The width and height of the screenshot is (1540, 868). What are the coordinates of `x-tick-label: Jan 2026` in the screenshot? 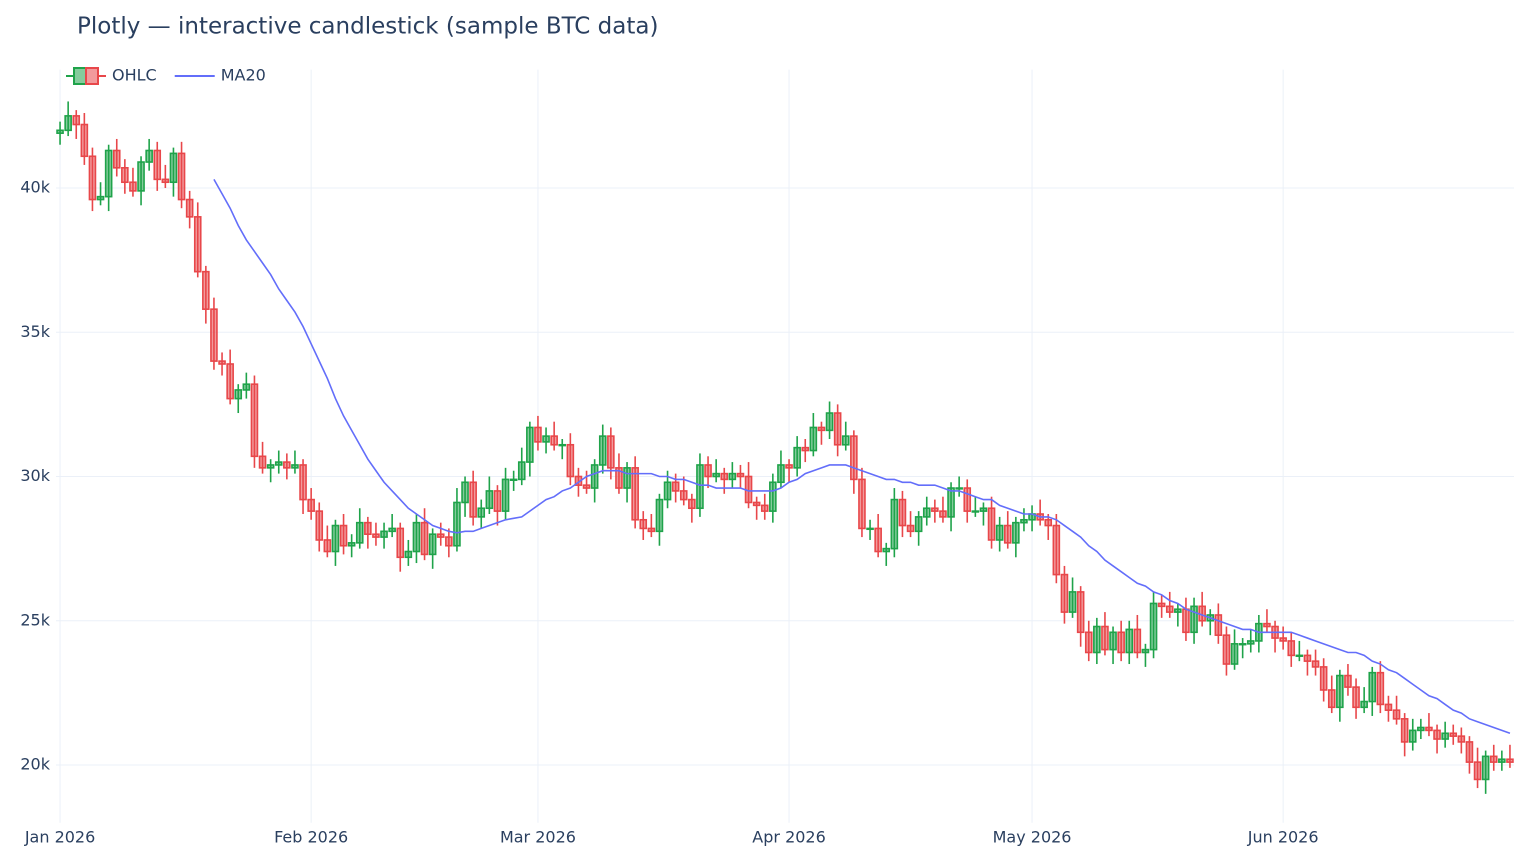 It's located at (59, 837).